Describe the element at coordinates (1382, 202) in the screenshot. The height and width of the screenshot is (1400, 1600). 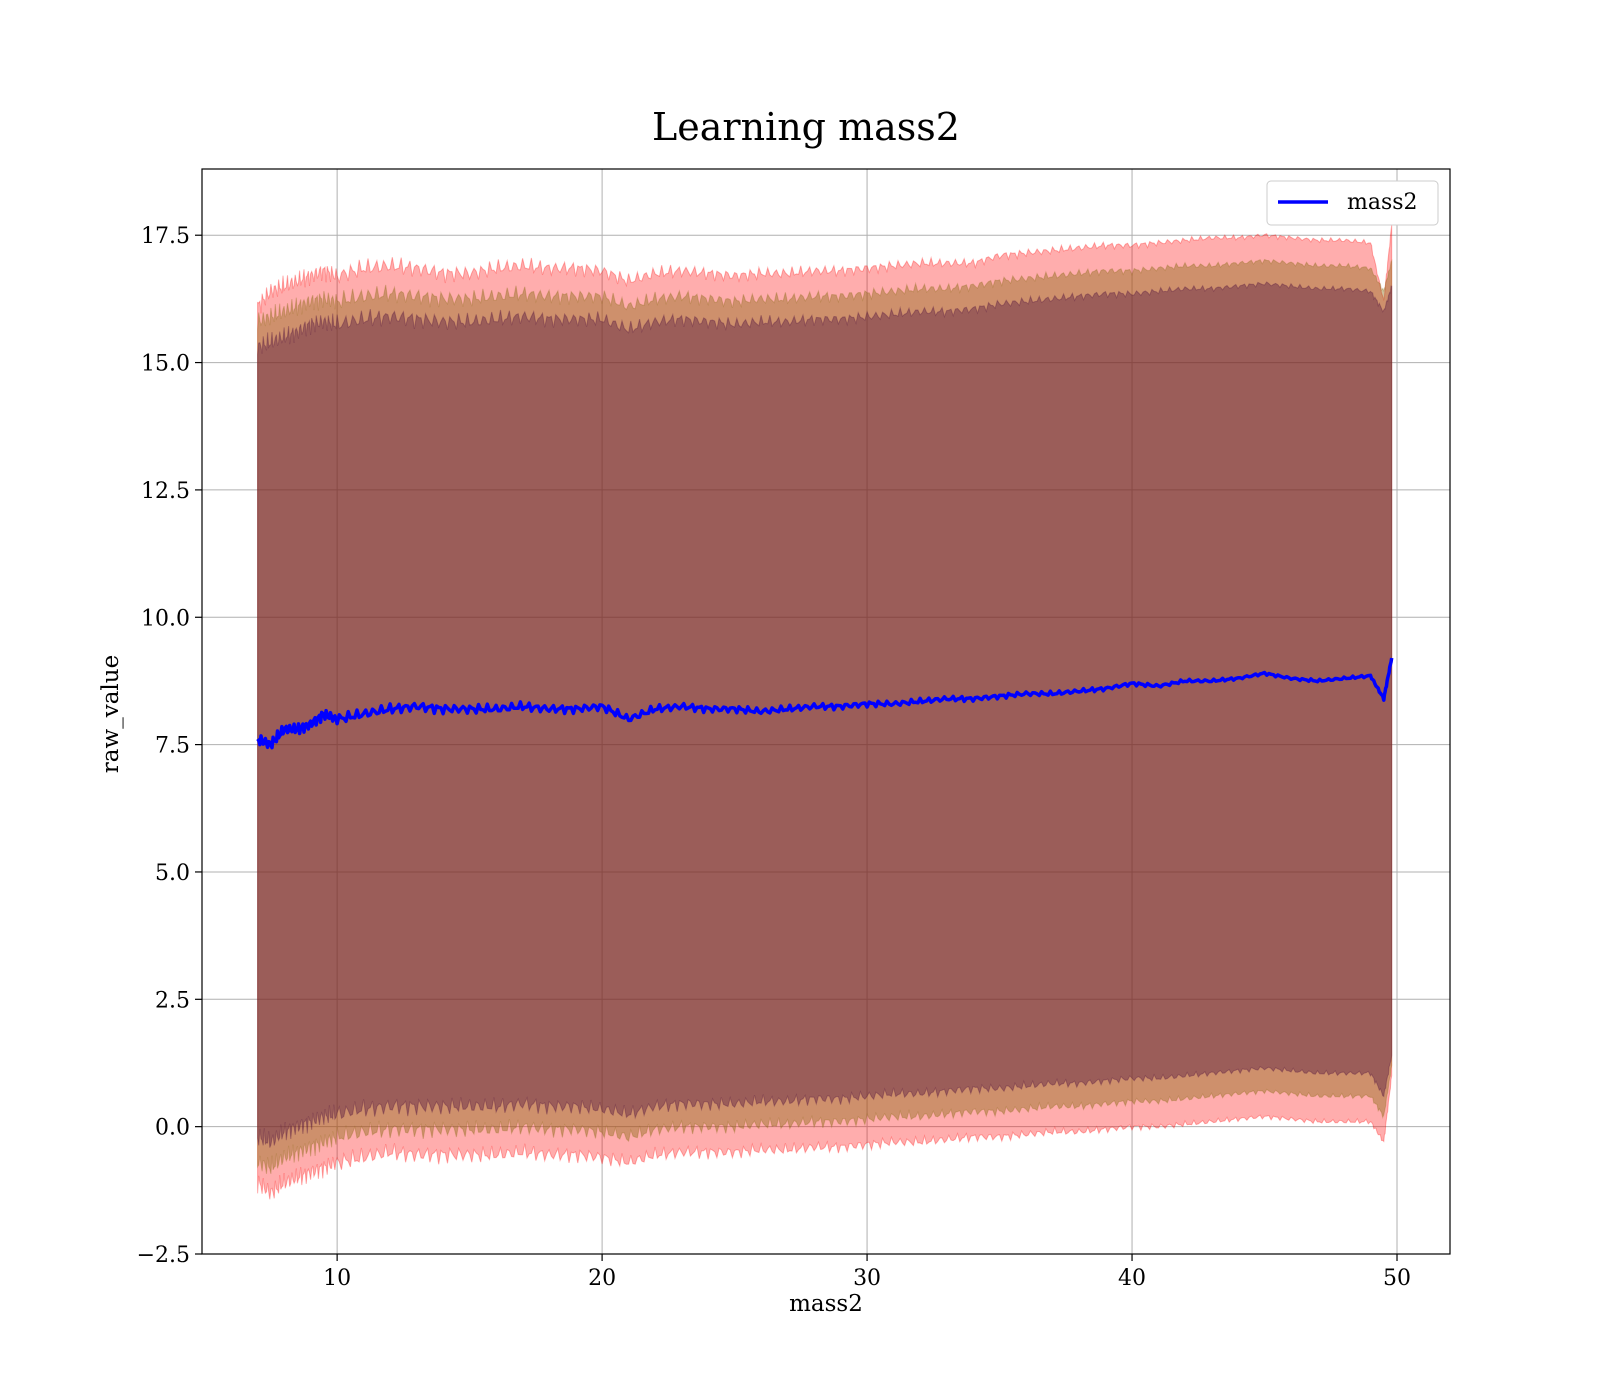
I see `legend-label-mass2: mass2` at that location.